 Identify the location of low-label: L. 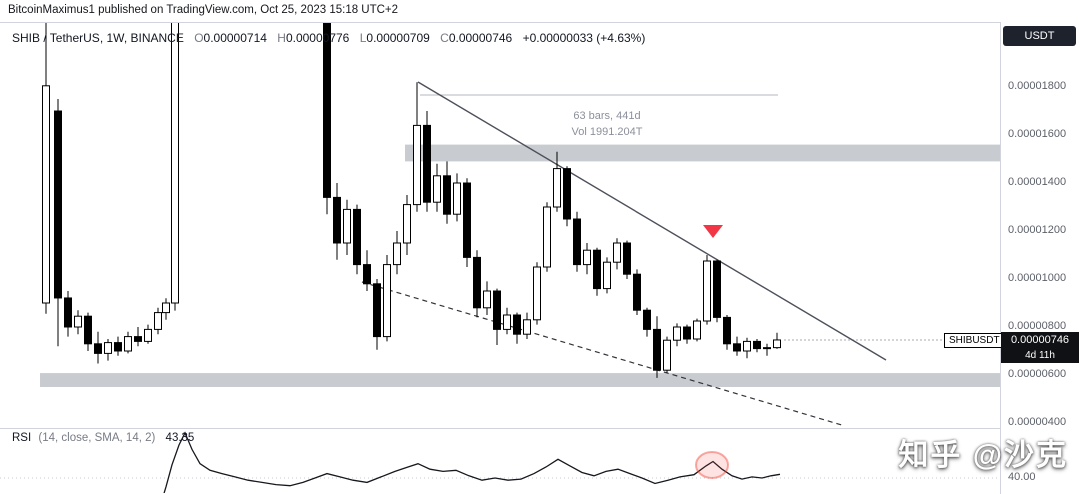
(363, 38).